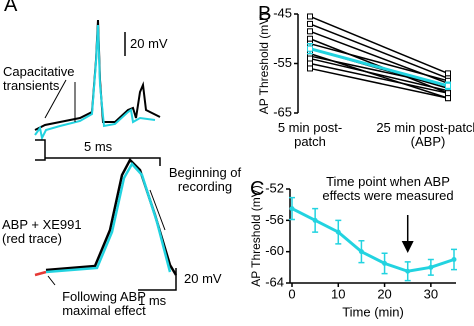 The image size is (474, 326). I want to click on x-tick-label: 5 min post-patch, so click(310, 134).